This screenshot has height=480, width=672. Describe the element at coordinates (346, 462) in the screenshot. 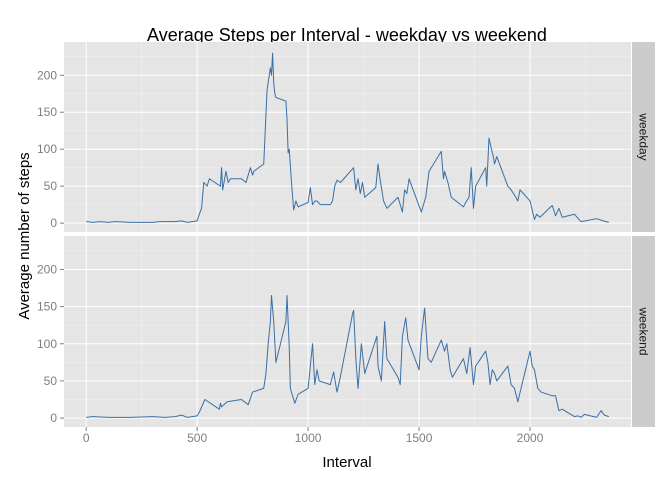

I see `x-axis-title: Interval` at that location.